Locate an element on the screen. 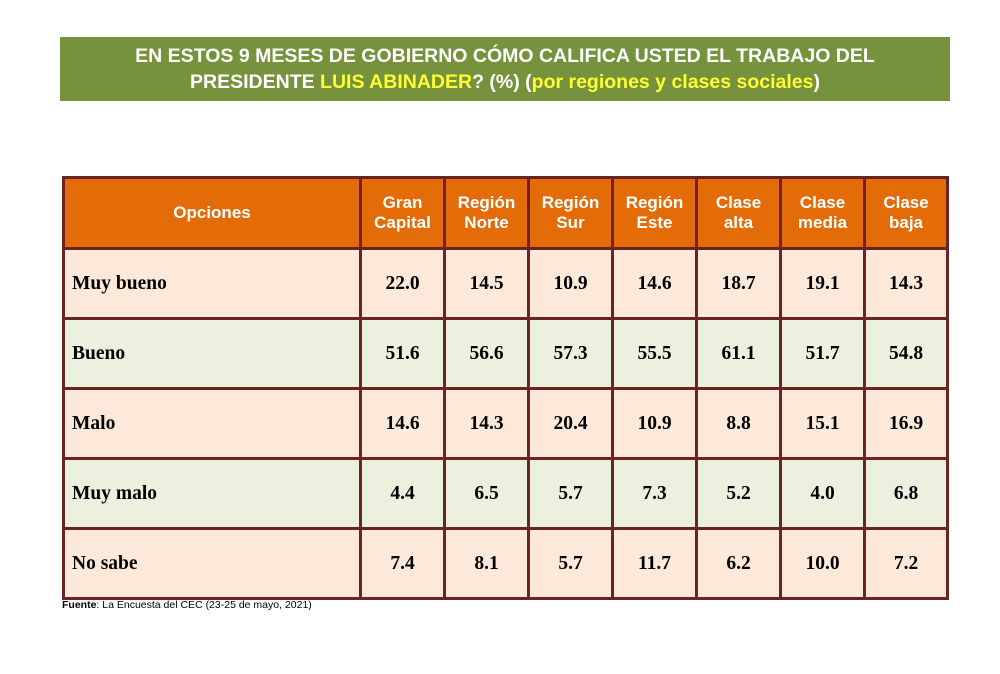 Image resolution: width=1000 pixels, height=674 pixels. cell-value: 8.8 is located at coordinates (738, 423).